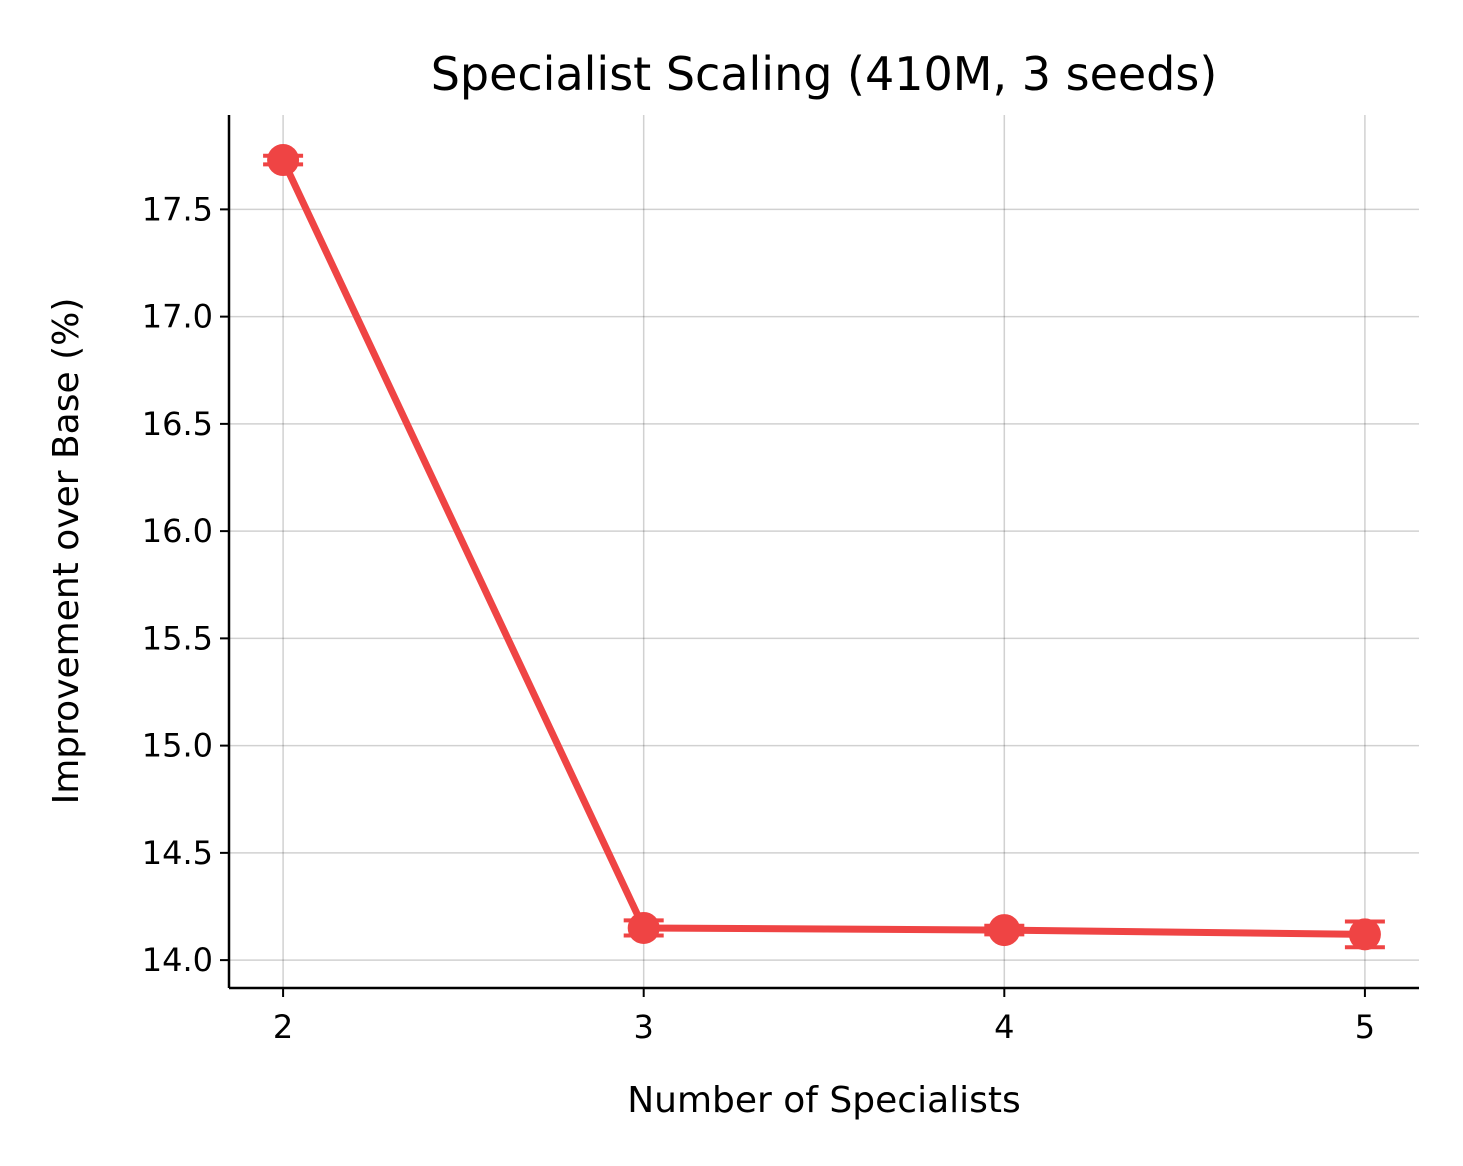 Image resolution: width=1463 pixels, height=1166 pixels. What do you see at coordinates (824, 1100) in the screenshot?
I see `x-axis-label: Number of Specialists` at bounding box center [824, 1100].